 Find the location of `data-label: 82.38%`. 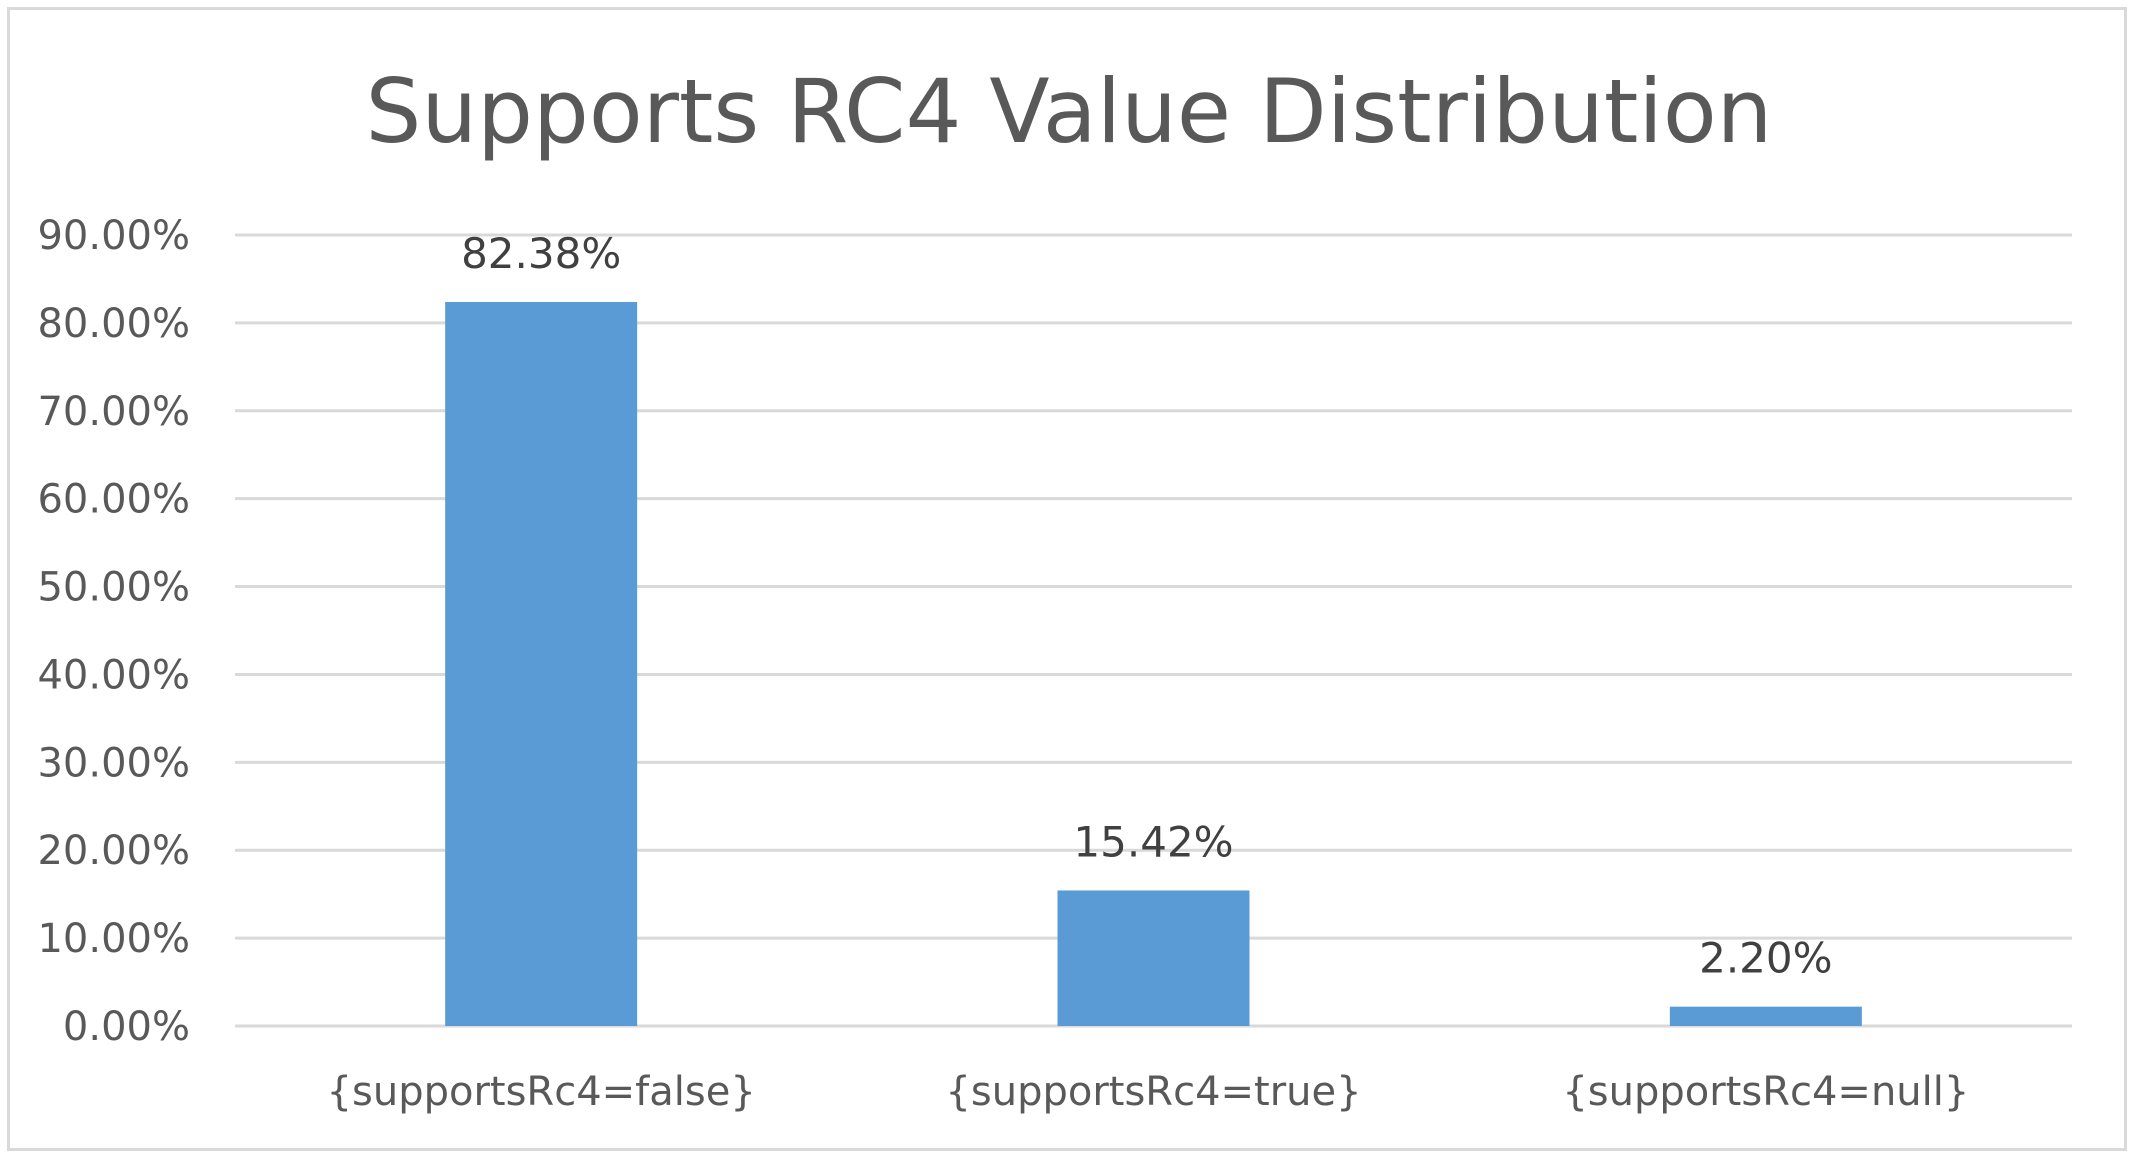

data-label: 82.38% is located at coordinates (541, 253).